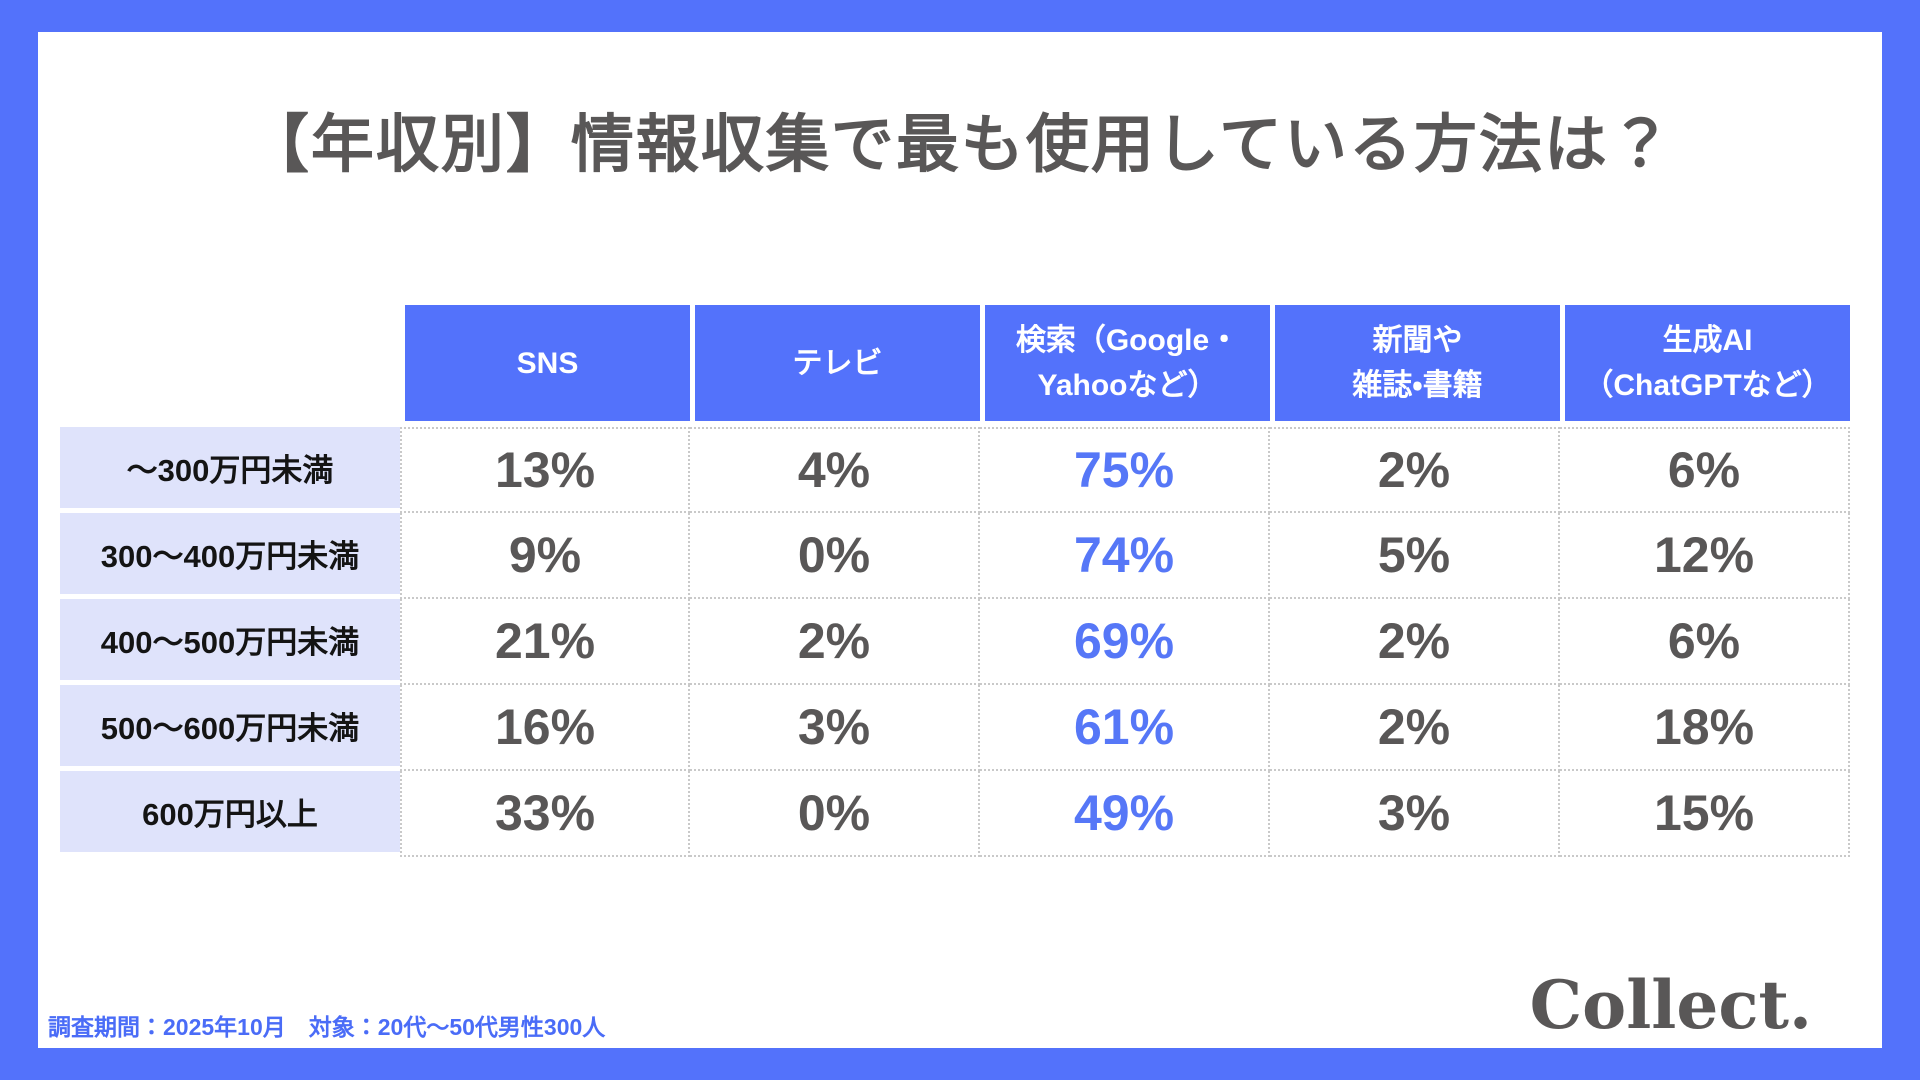 Image resolution: width=1920 pixels, height=1080 pixels. I want to click on cell-r1-ai: 6%, so click(1705, 470).